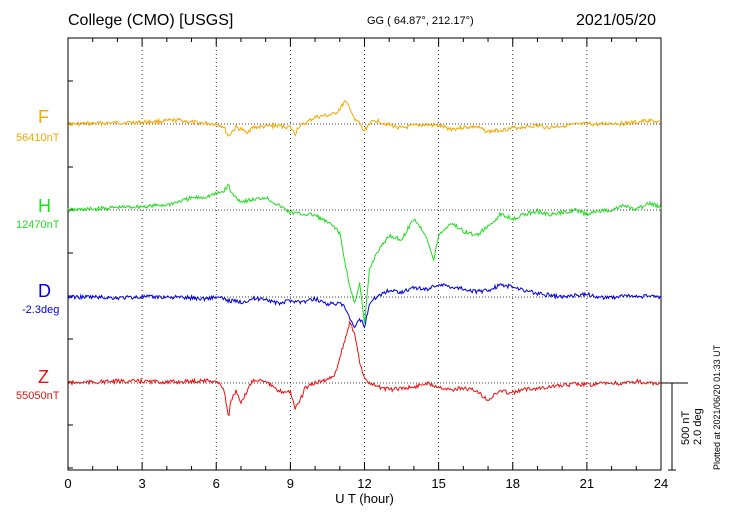  I want to click on series-line-f, so click(364, 118).